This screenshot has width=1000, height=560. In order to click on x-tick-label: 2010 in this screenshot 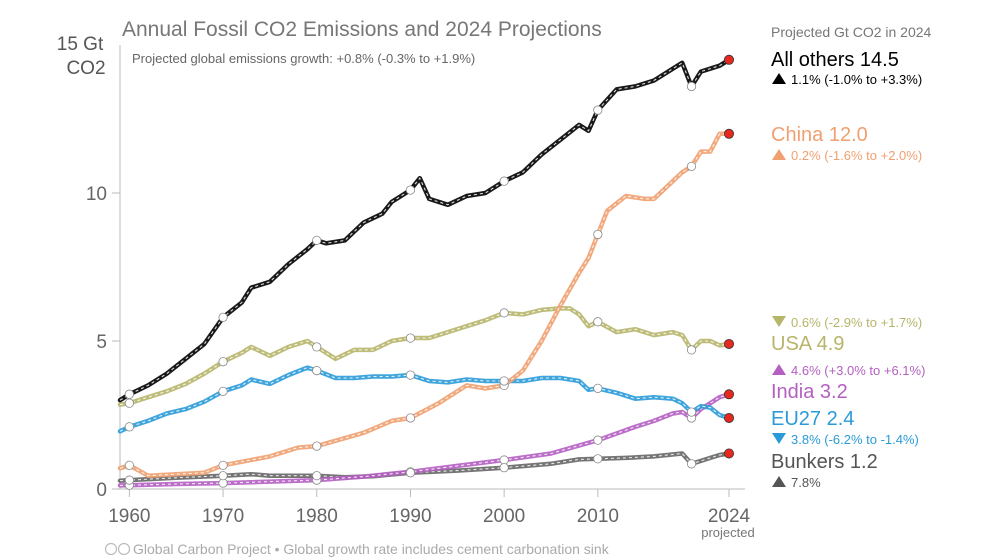, I will do `click(598, 516)`.